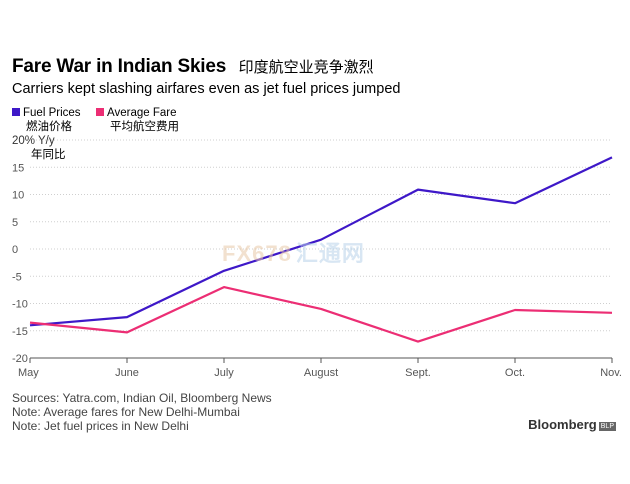 This screenshot has height=484, width=630. I want to click on brand-name: Bloomberg, so click(562, 424).